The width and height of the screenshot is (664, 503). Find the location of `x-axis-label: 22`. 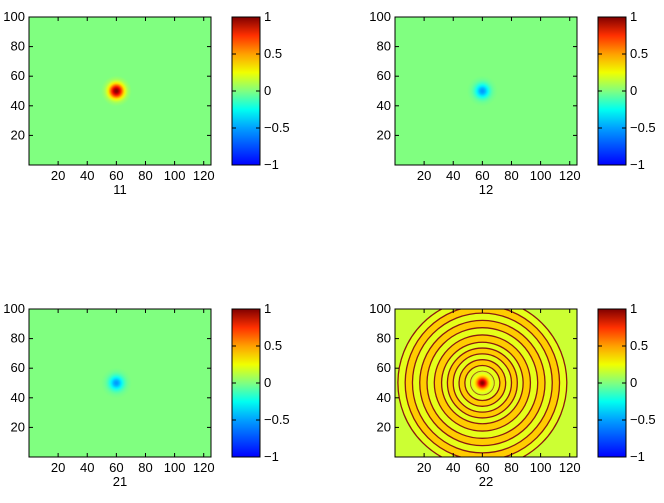

x-axis-label: 22 is located at coordinates (486, 481).